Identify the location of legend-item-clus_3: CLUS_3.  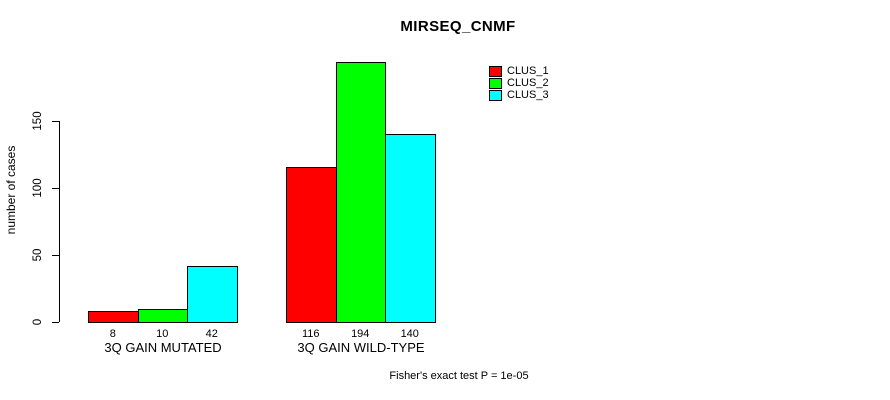
(519, 95).